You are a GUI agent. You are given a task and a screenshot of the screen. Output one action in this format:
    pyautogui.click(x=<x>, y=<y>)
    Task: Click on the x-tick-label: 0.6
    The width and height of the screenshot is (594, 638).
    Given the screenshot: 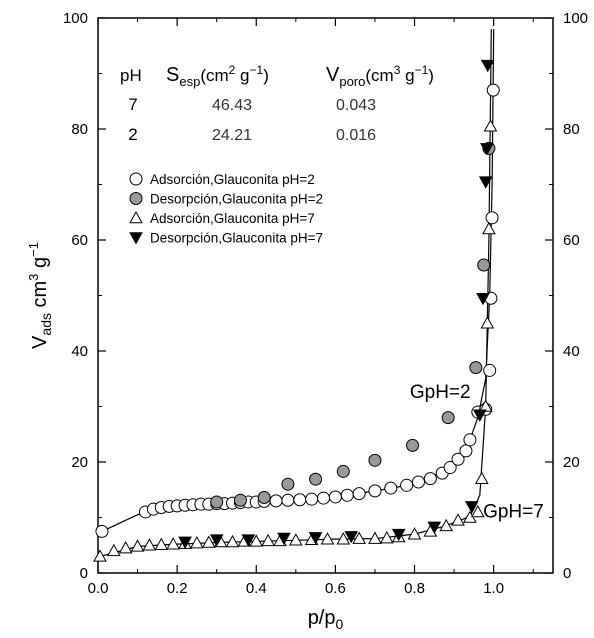 What is the action you would take?
    pyautogui.click(x=335, y=588)
    